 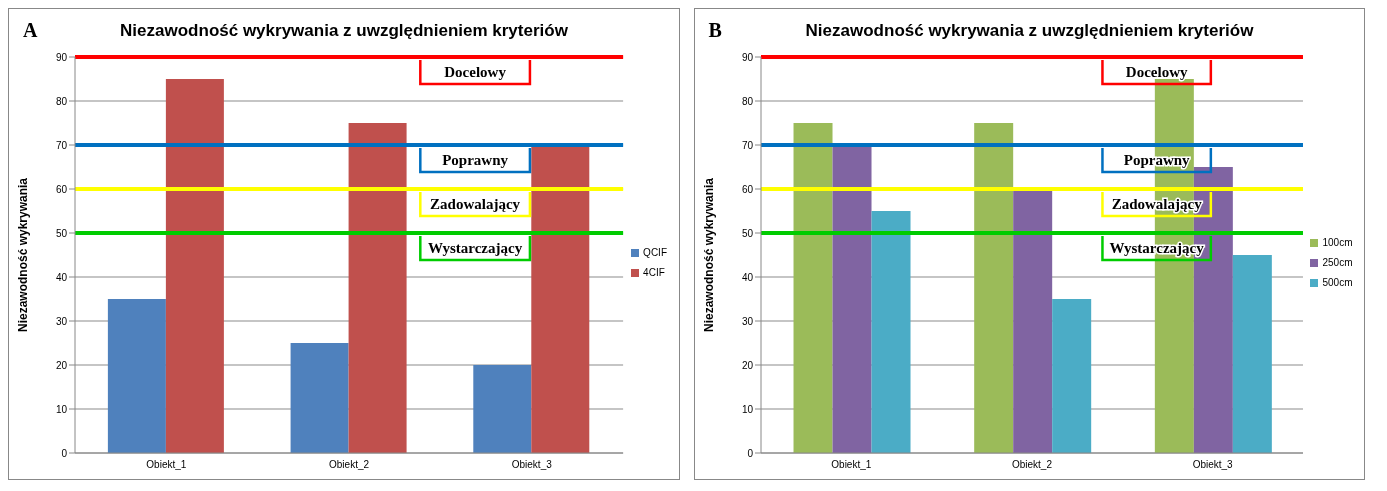 What do you see at coordinates (1337, 283) in the screenshot?
I see `legend-label: 500cm` at bounding box center [1337, 283].